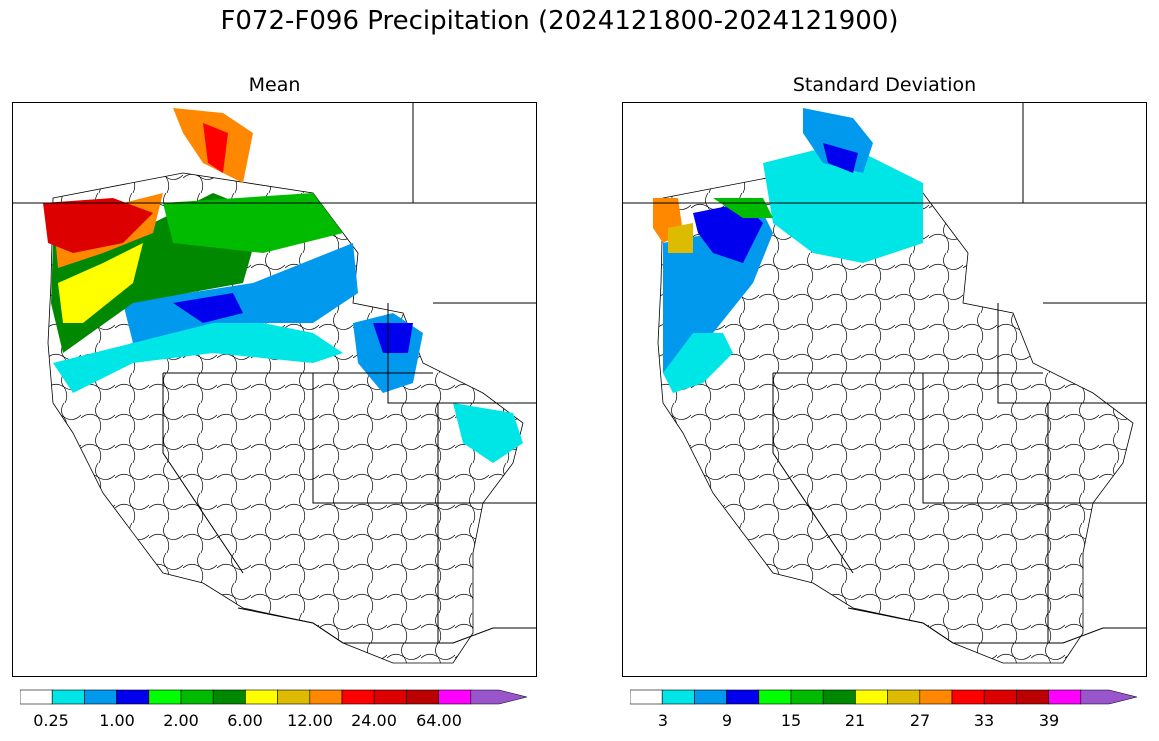 This screenshot has height=741, width=1159. What do you see at coordinates (374, 720) in the screenshot?
I see `mean-tick-label: 24.00` at bounding box center [374, 720].